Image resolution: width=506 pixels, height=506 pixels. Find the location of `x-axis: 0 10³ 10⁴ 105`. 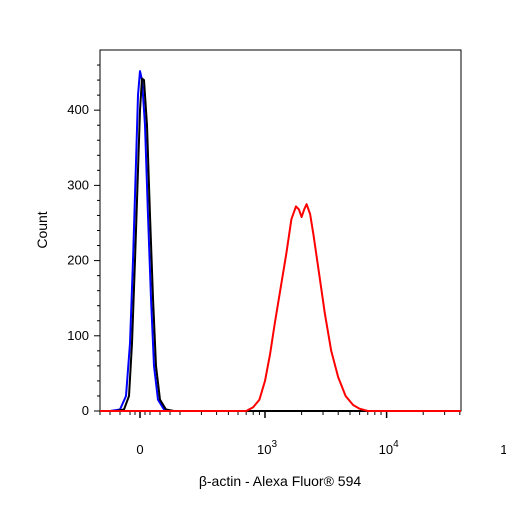

x-axis: 0 10³ 10⁴ 105 is located at coordinates (302, 434).